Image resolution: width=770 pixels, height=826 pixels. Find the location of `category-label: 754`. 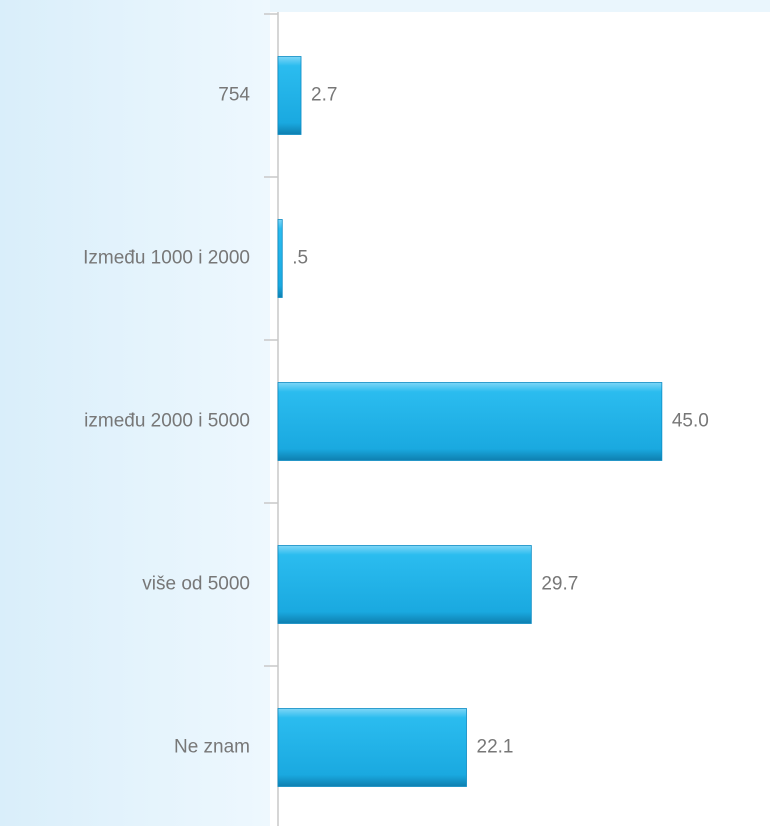

category-label: 754 is located at coordinates (234, 95).